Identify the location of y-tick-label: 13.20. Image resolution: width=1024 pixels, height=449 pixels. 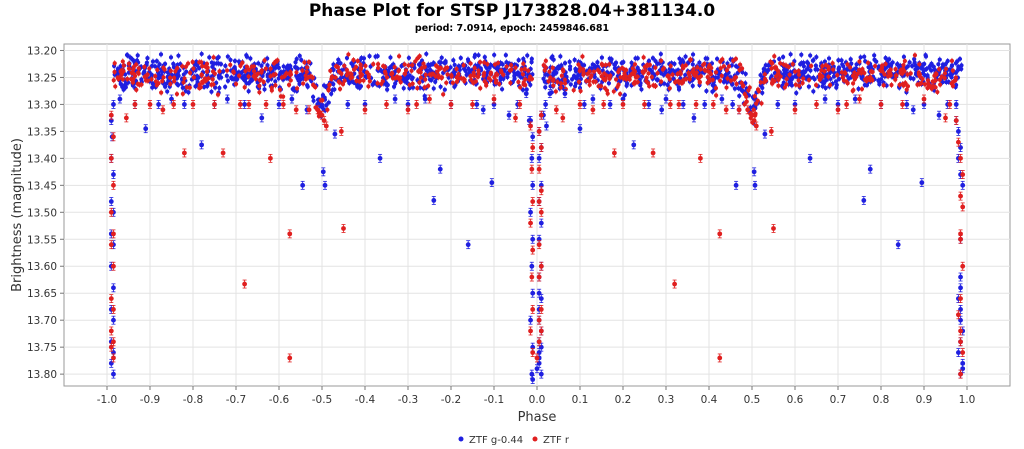
(42, 51).